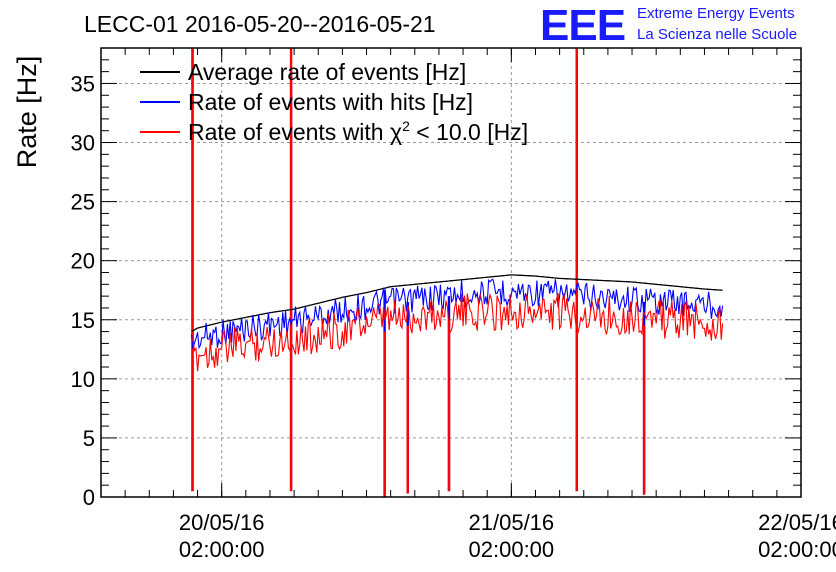 The image size is (836, 572). Describe the element at coordinates (797, 522) in the screenshot. I see `x-tick-label-date: 22/05/16` at that location.